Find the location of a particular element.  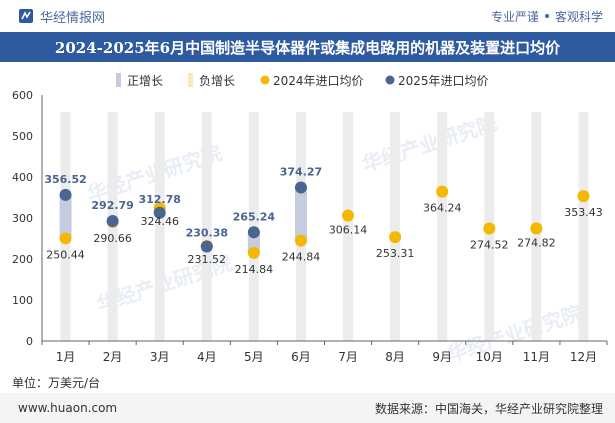

legend-2025-label: 2025年进口均价 is located at coordinates (443, 81).